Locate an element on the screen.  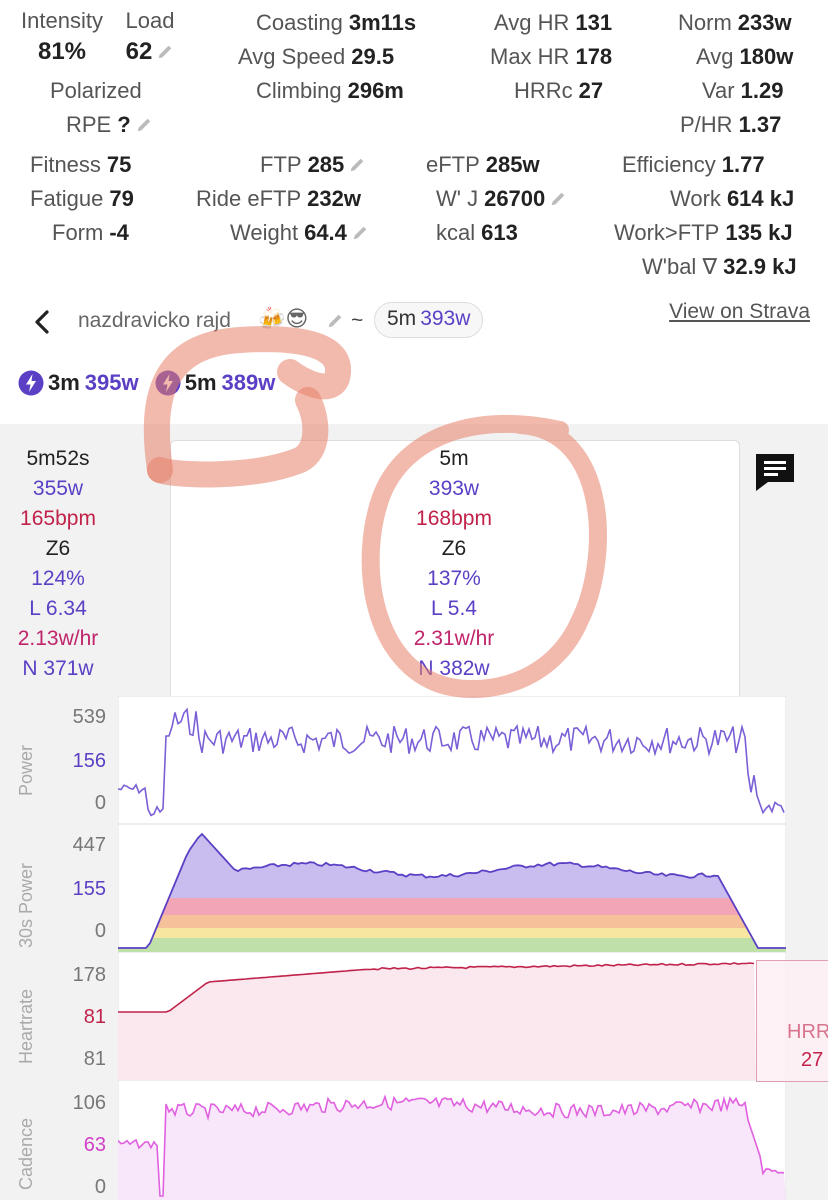
power-tick-mid: 156 is located at coordinates (89, 761).